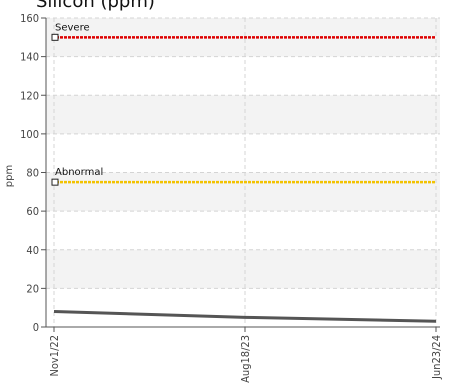  Describe the element at coordinates (72, 27) in the screenshot. I see `threshold-label: Severe` at that location.